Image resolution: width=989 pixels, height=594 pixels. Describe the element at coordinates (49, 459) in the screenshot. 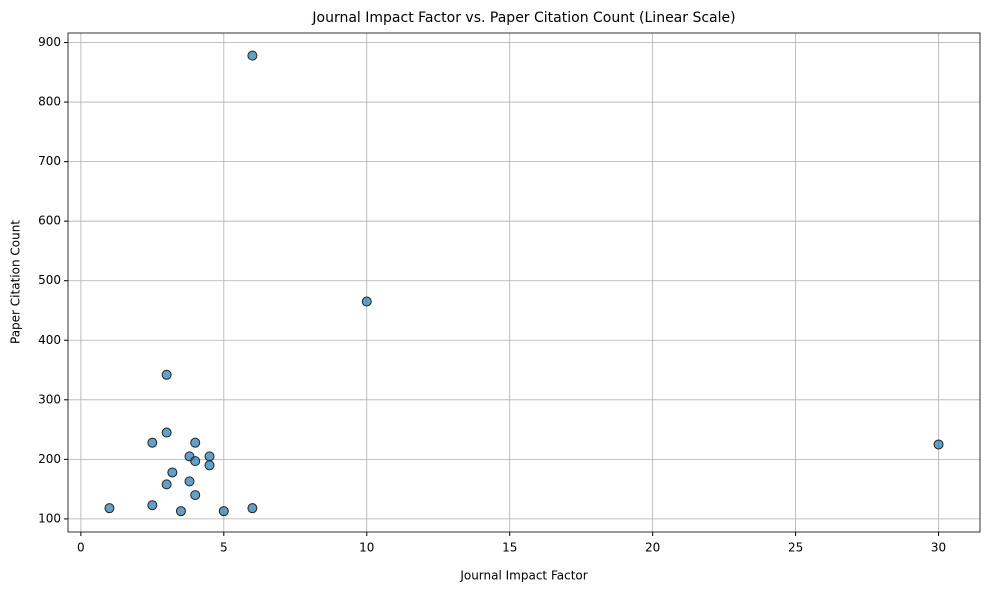

I see `y-tick-label: 200` at that location.